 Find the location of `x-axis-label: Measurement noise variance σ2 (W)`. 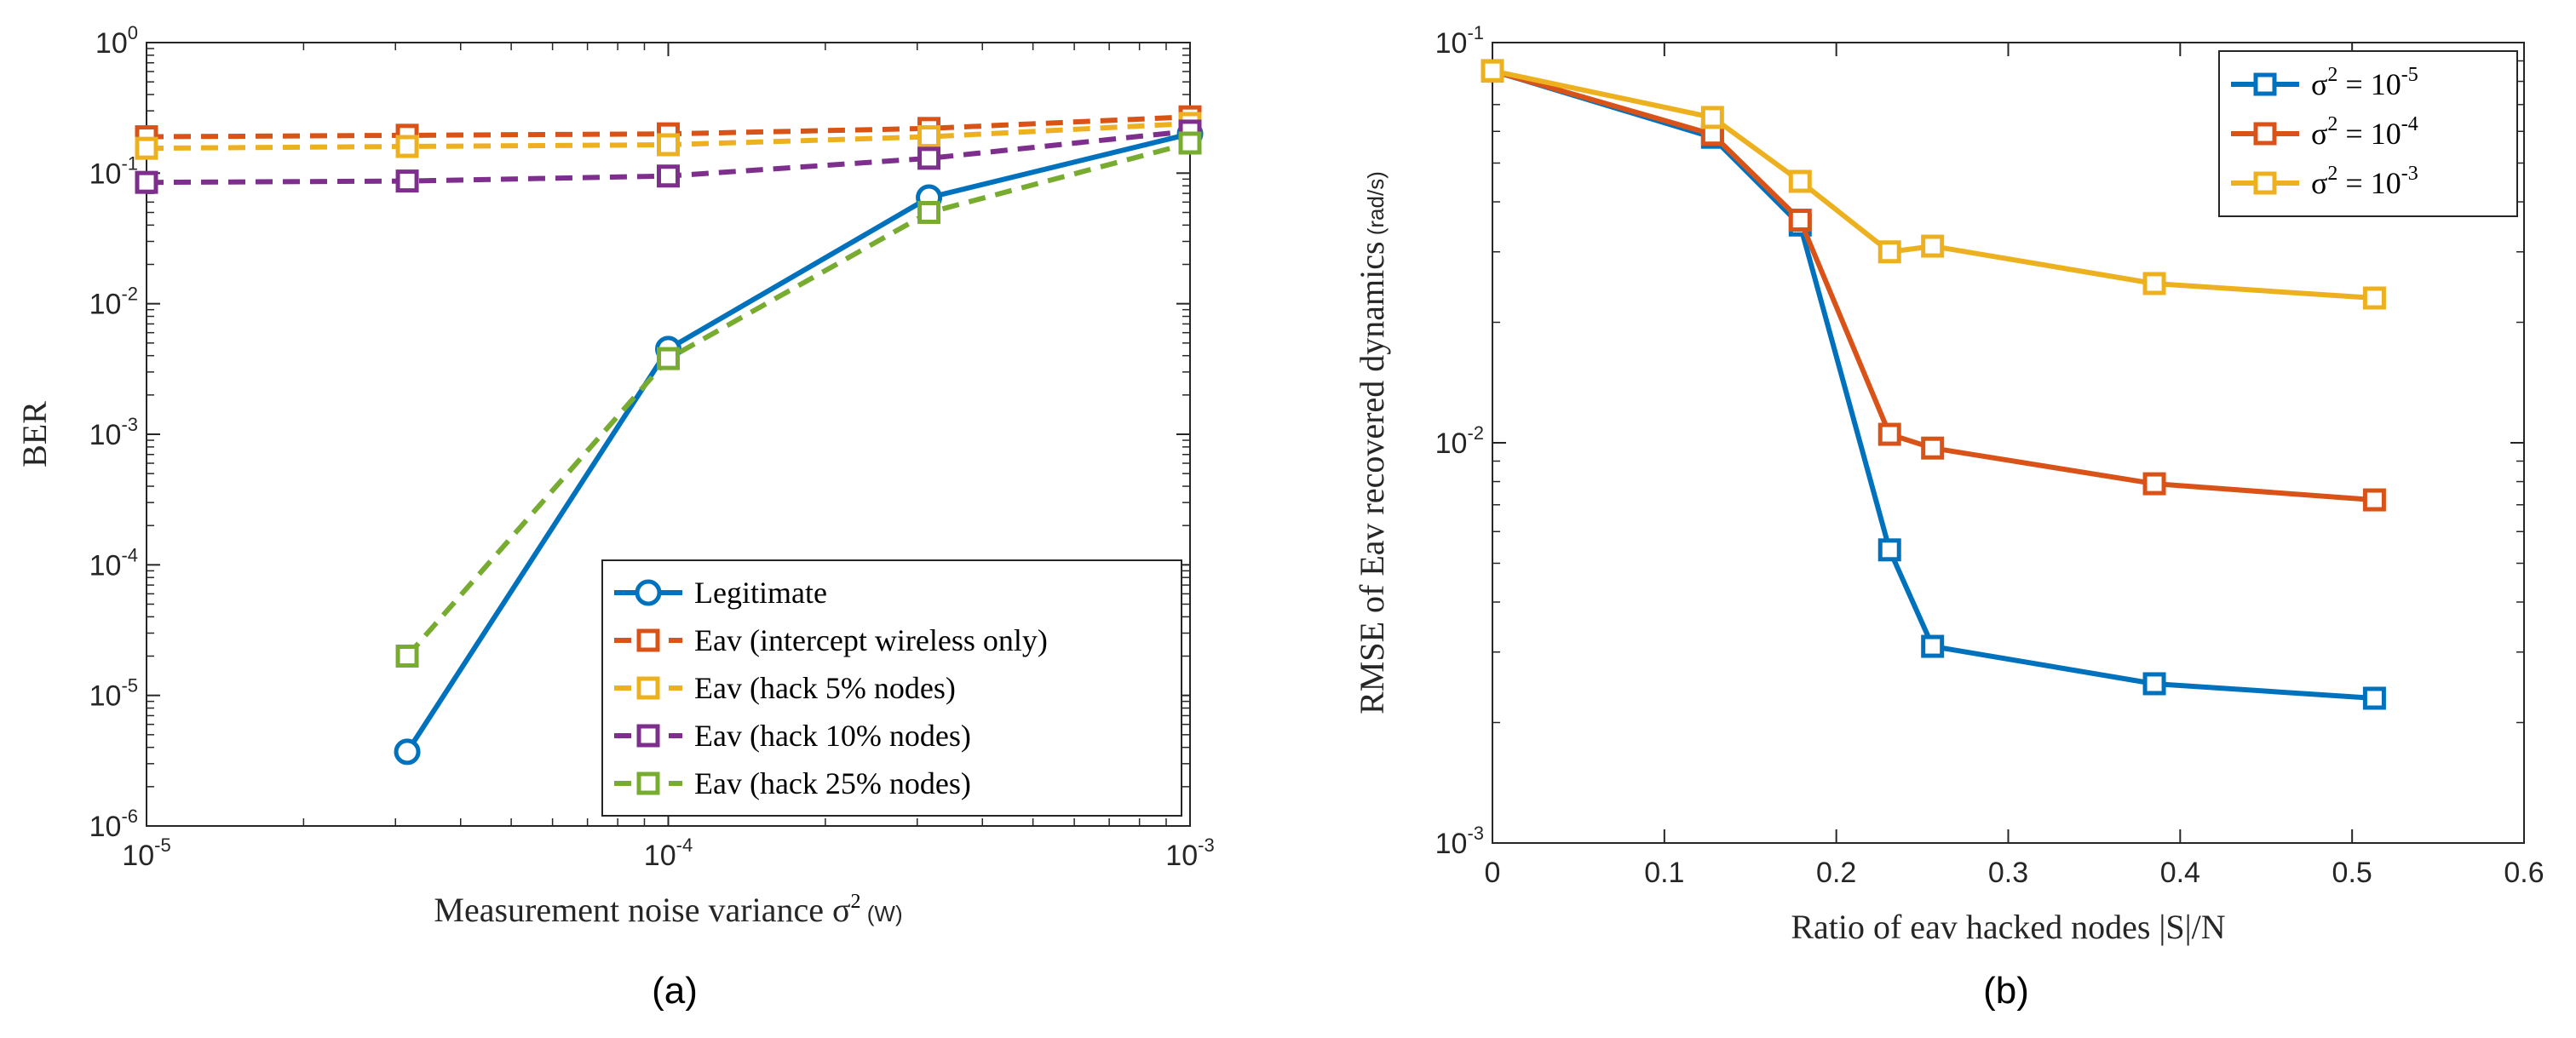

x-axis-label: Measurement noise variance σ2 (W) is located at coordinates (668, 910).